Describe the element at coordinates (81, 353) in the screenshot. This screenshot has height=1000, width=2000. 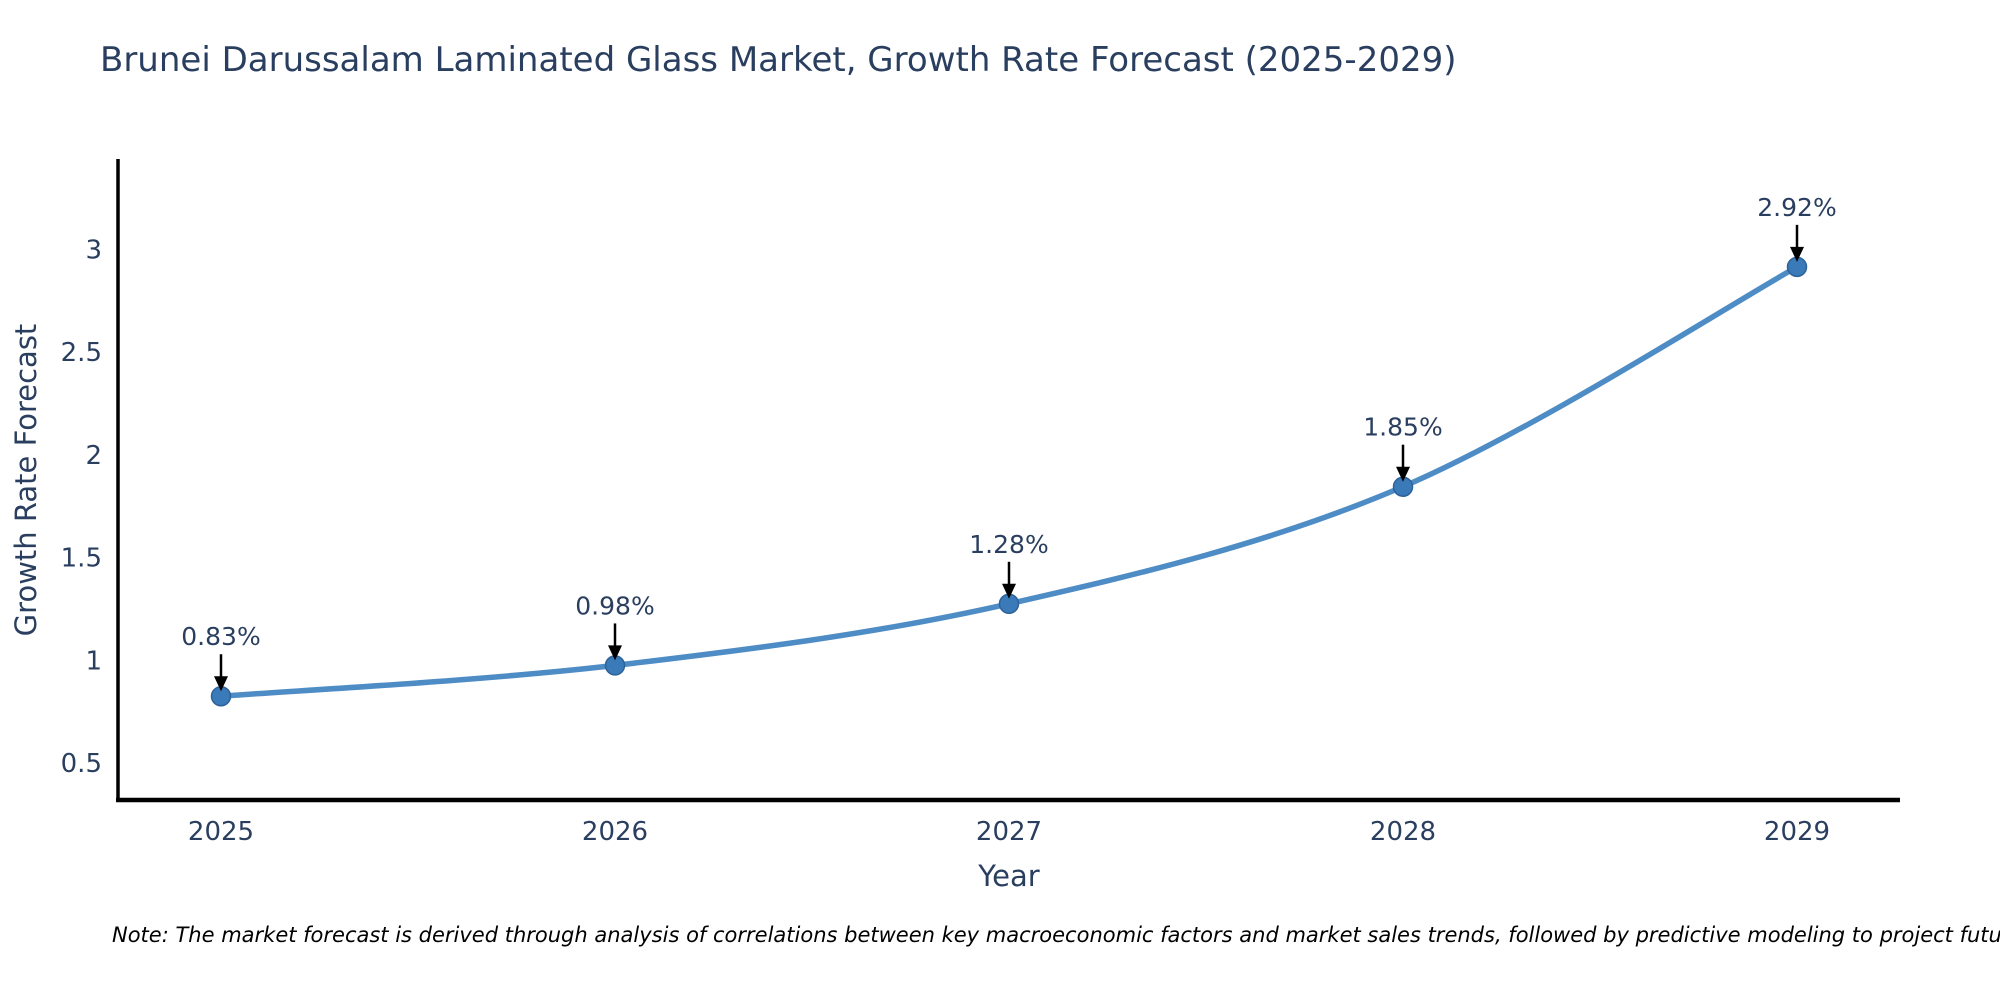
I see `y-tick-label: 2.5` at that location.